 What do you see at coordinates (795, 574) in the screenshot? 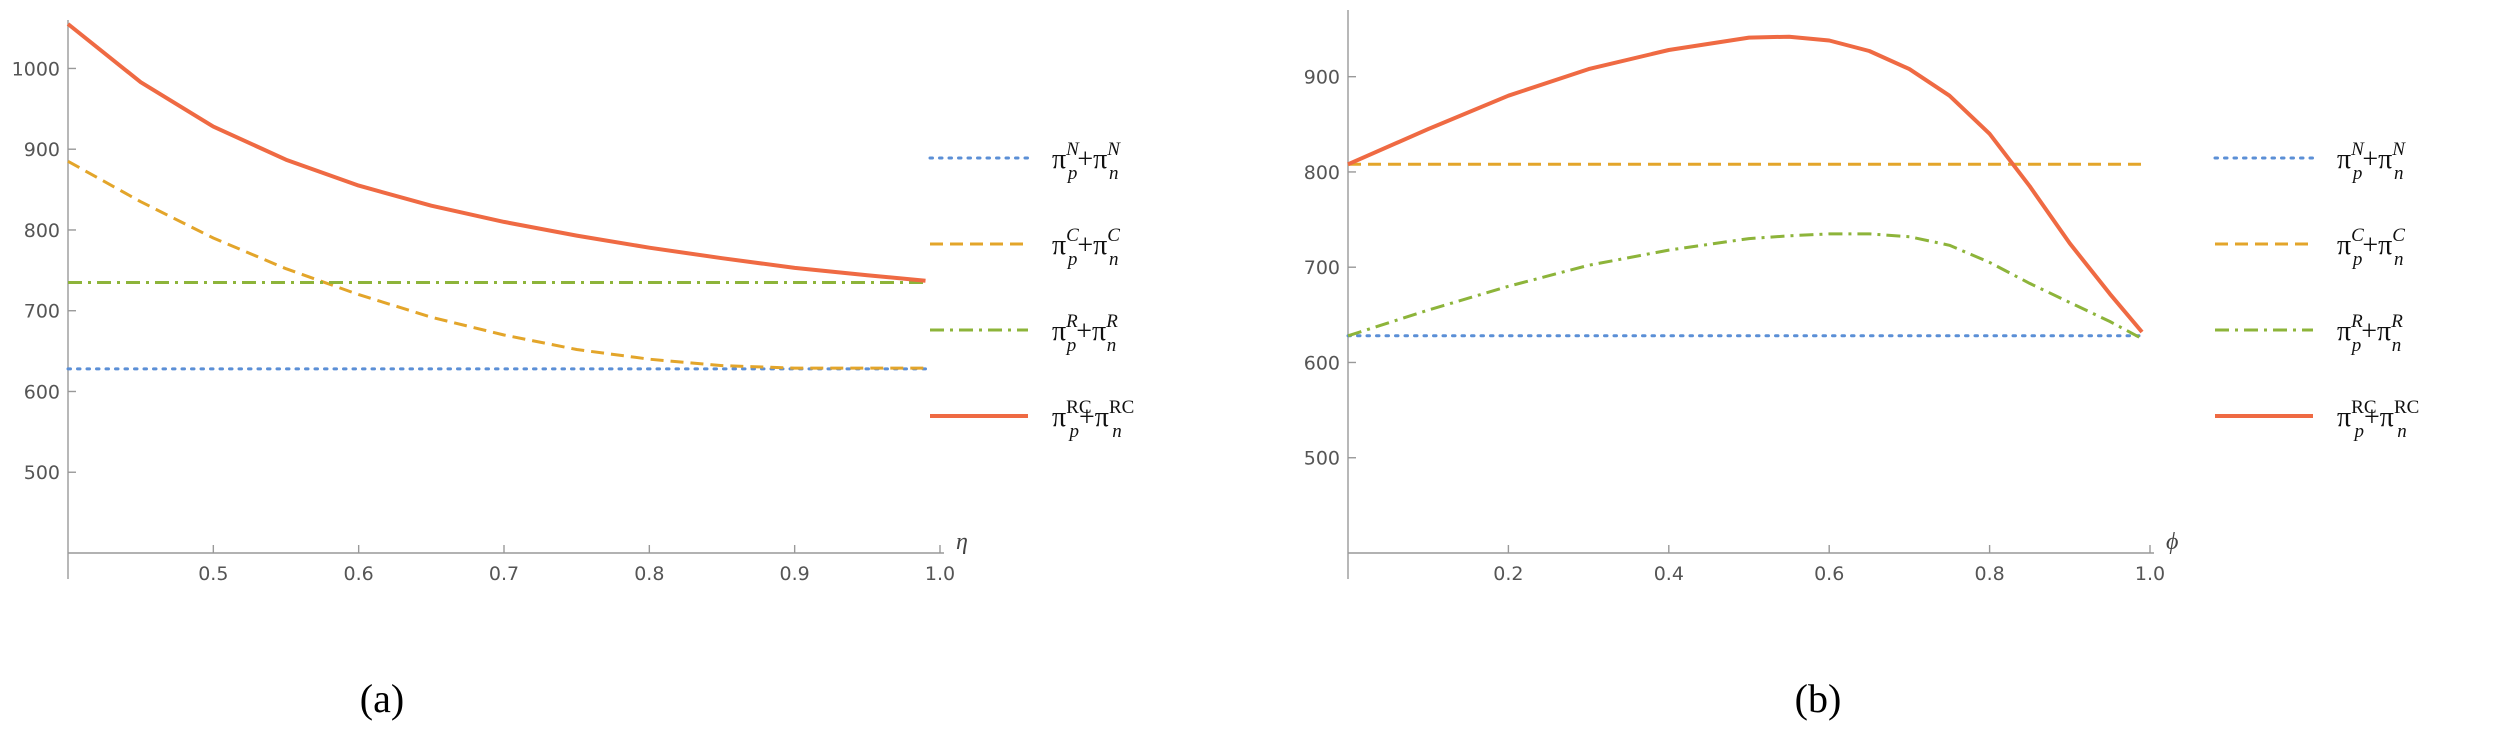
I see `x-tick-label: 0.9` at bounding box center [795, 574].